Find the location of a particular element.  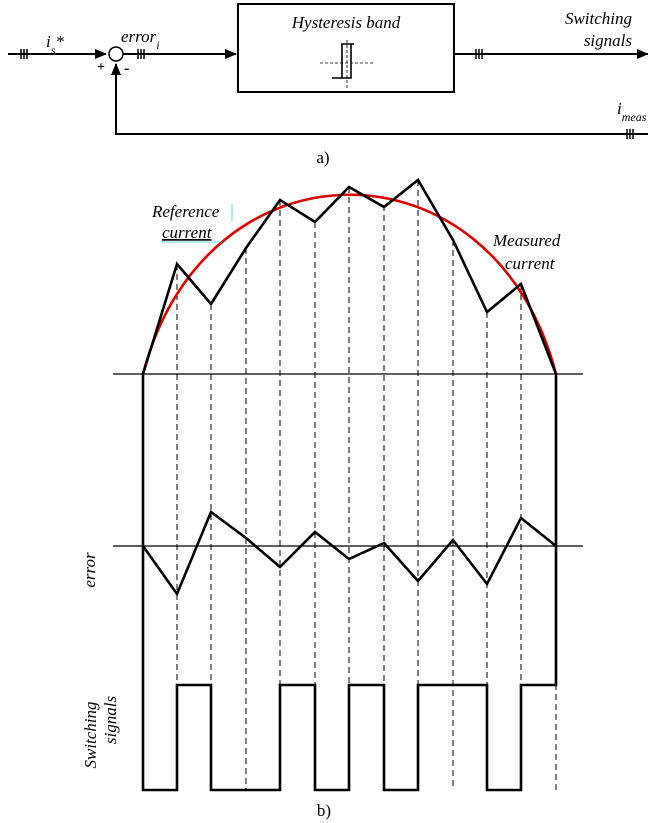

hysteresis-block-label: Hysteresis band is located at coordinates (346, 22).